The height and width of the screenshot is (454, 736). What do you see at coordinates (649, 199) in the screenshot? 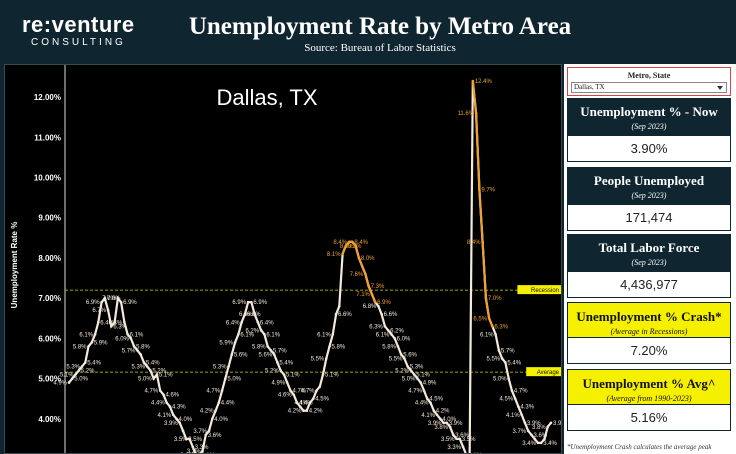
I see `card-people-unemployed: People Unemployed (Sep 2023) 171,474` at bounding box center [649, 199].